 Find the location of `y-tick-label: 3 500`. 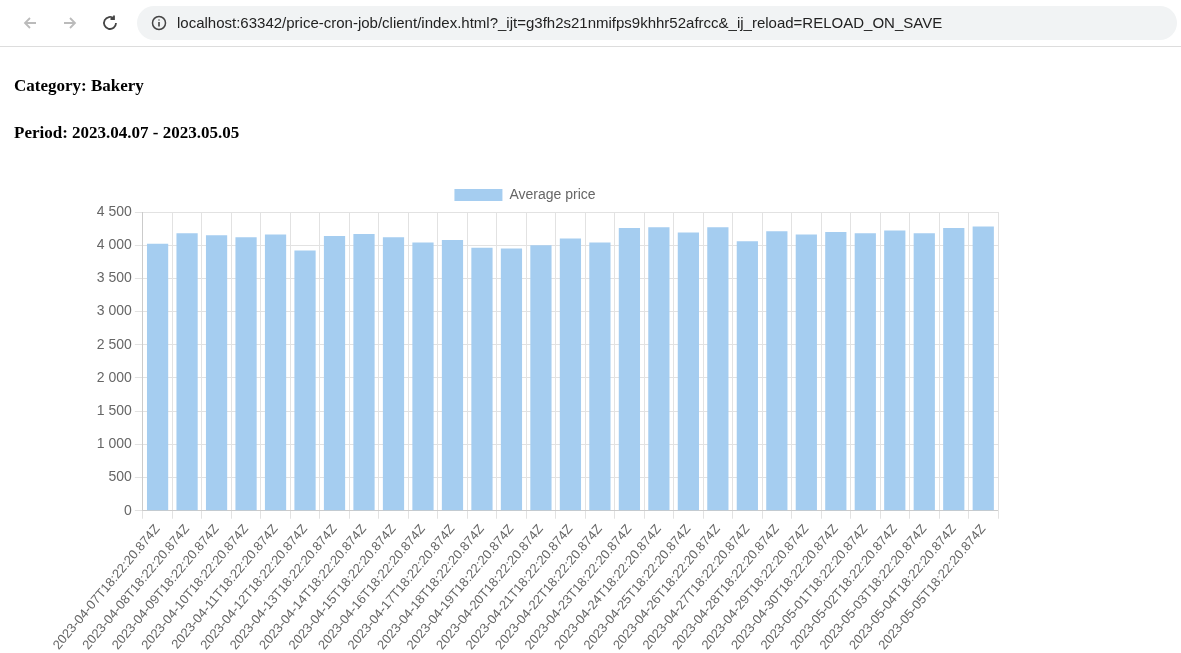

y-tick-label: 3 500 is located at coordinates (114, 277).